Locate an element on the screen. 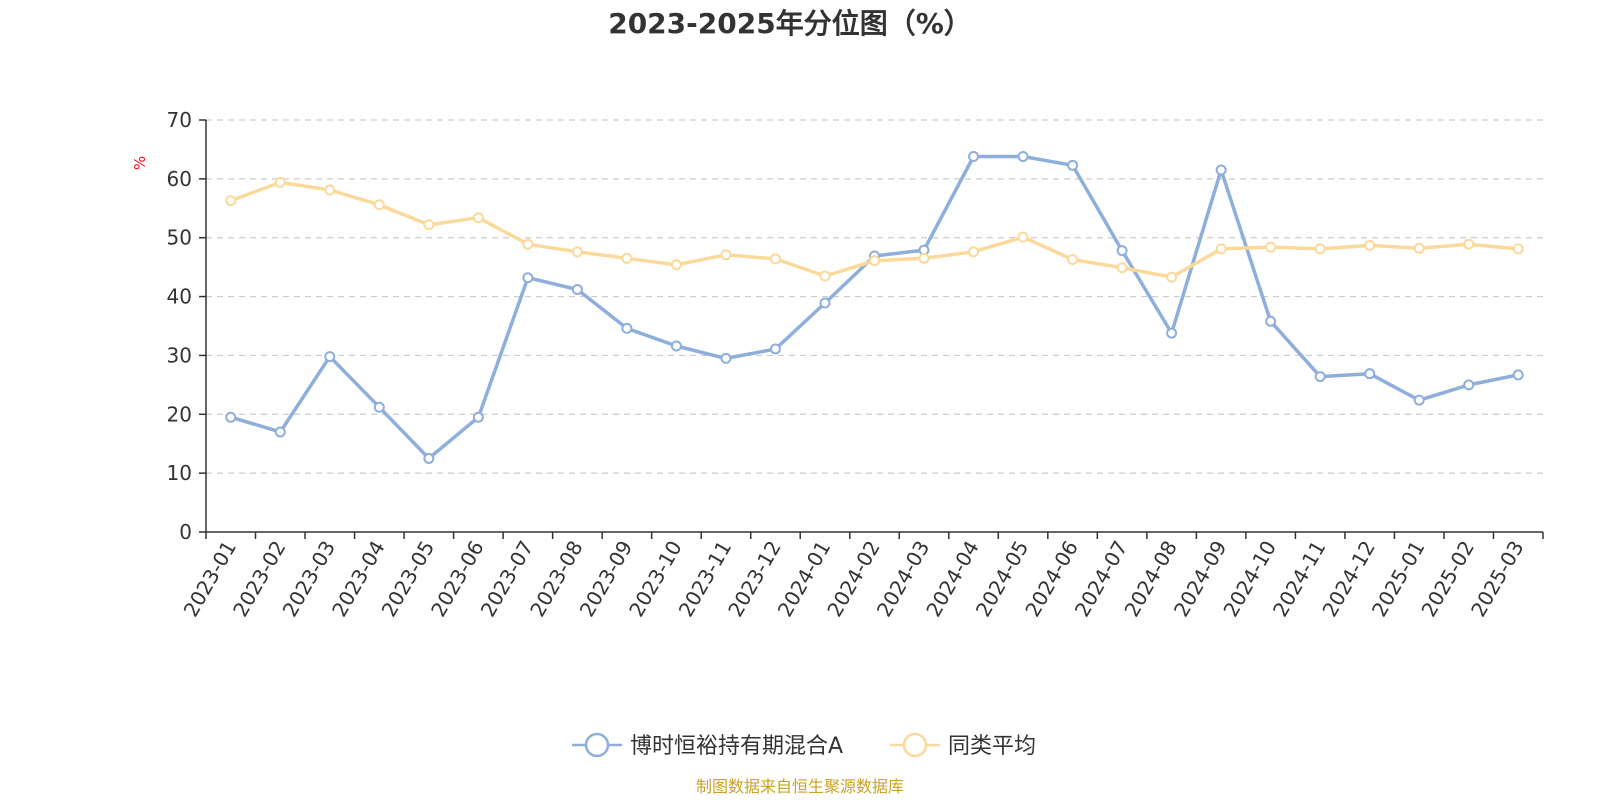 The width and height of the screenshot is (1600, 800). legend-item: 同类平均 is located at coordinates (963, 745).